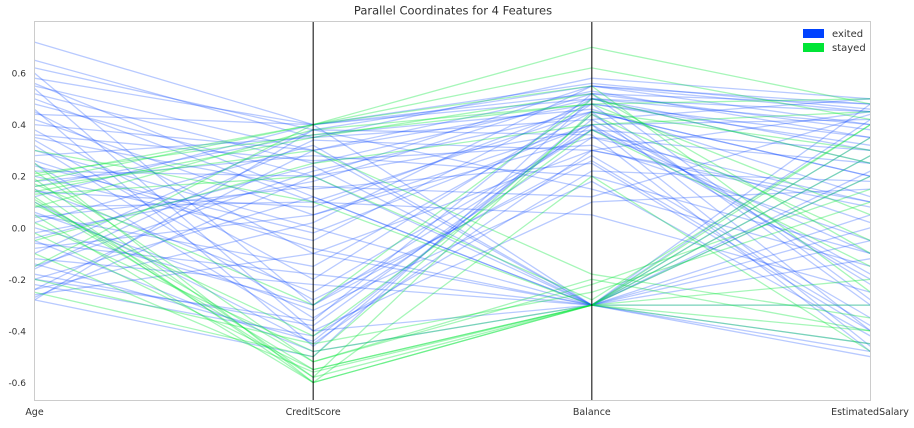  What do you see at coordinates (313, 412) in the screenshot?
I see `x-feature-label-creditscore: CreditScore` at bounding box center [313, 412].